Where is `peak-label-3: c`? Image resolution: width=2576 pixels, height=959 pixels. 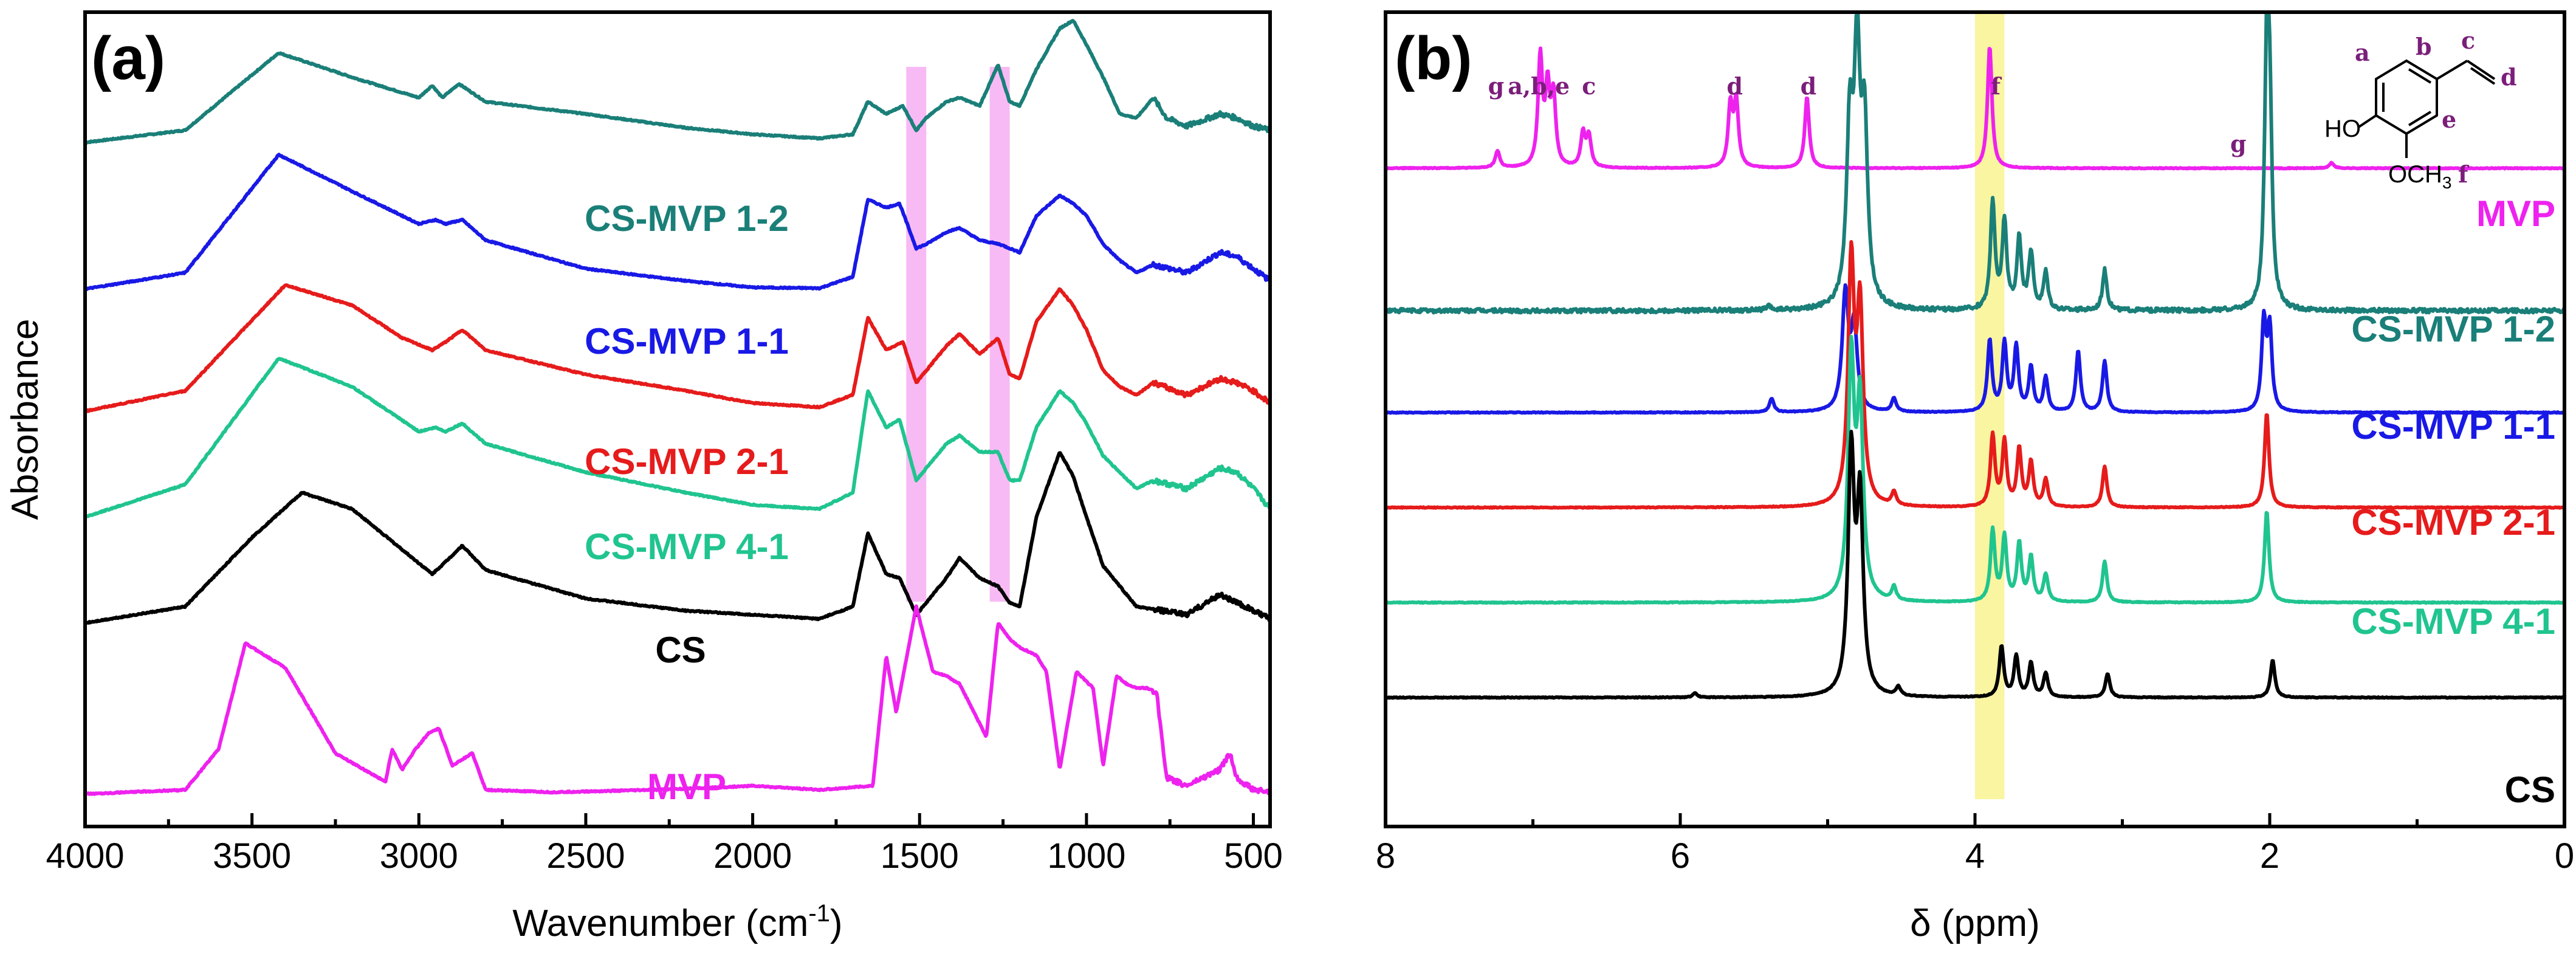
peak-label-3: c is located at coordinates (1589, 86).